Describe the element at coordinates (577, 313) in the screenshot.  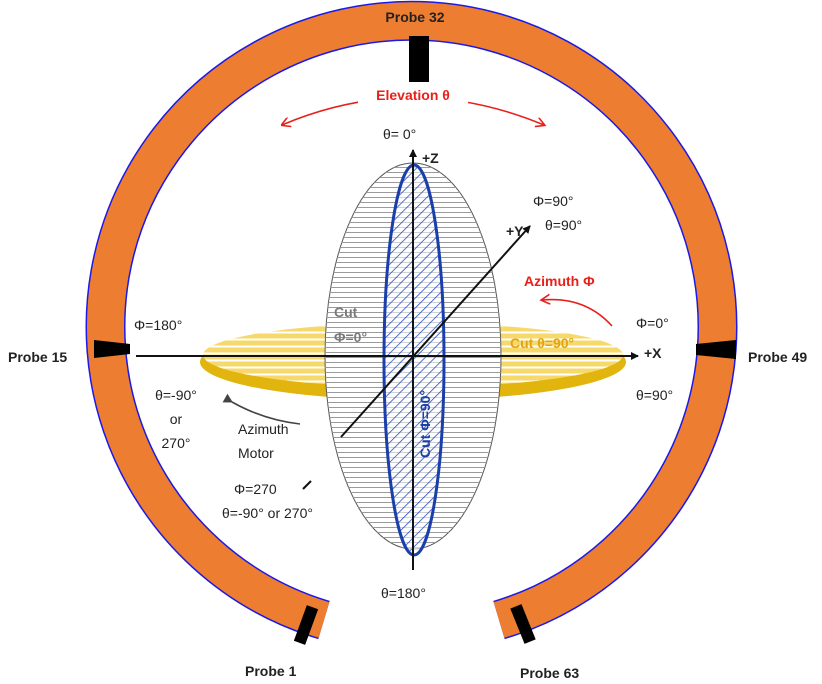
I see `azimuth-arrow` at that location.